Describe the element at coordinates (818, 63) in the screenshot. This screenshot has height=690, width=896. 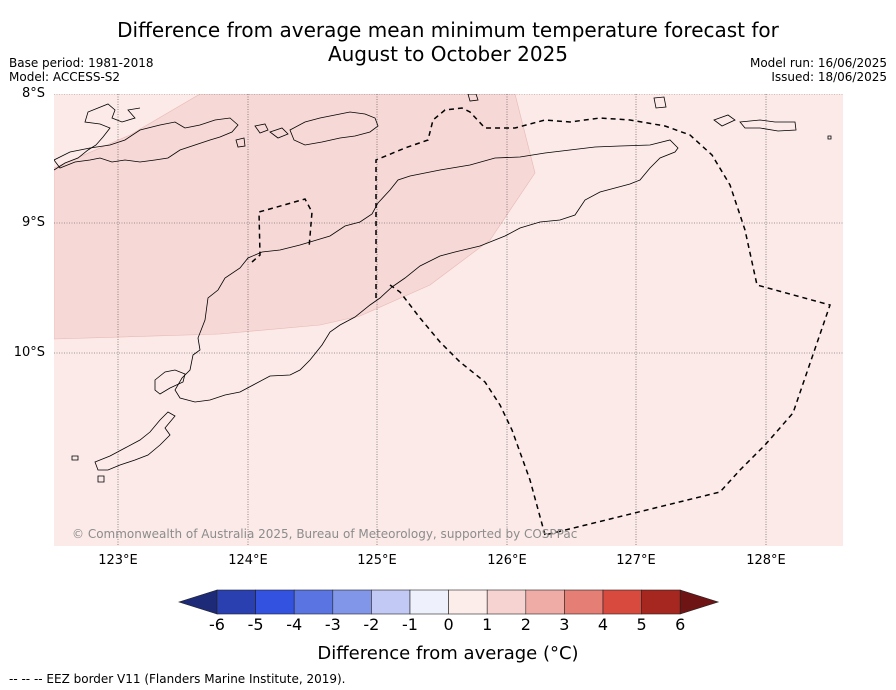
I see `model-run: Model run: 16/06/2025` at that location.